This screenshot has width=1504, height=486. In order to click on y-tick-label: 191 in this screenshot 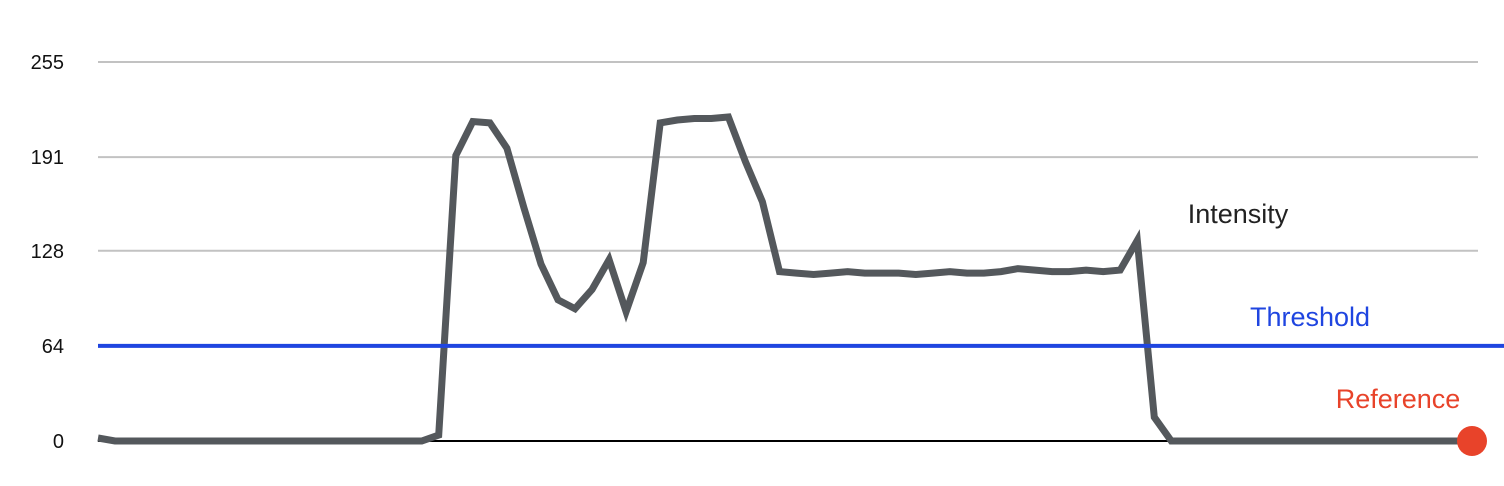, I will do `click(47, 158)`.